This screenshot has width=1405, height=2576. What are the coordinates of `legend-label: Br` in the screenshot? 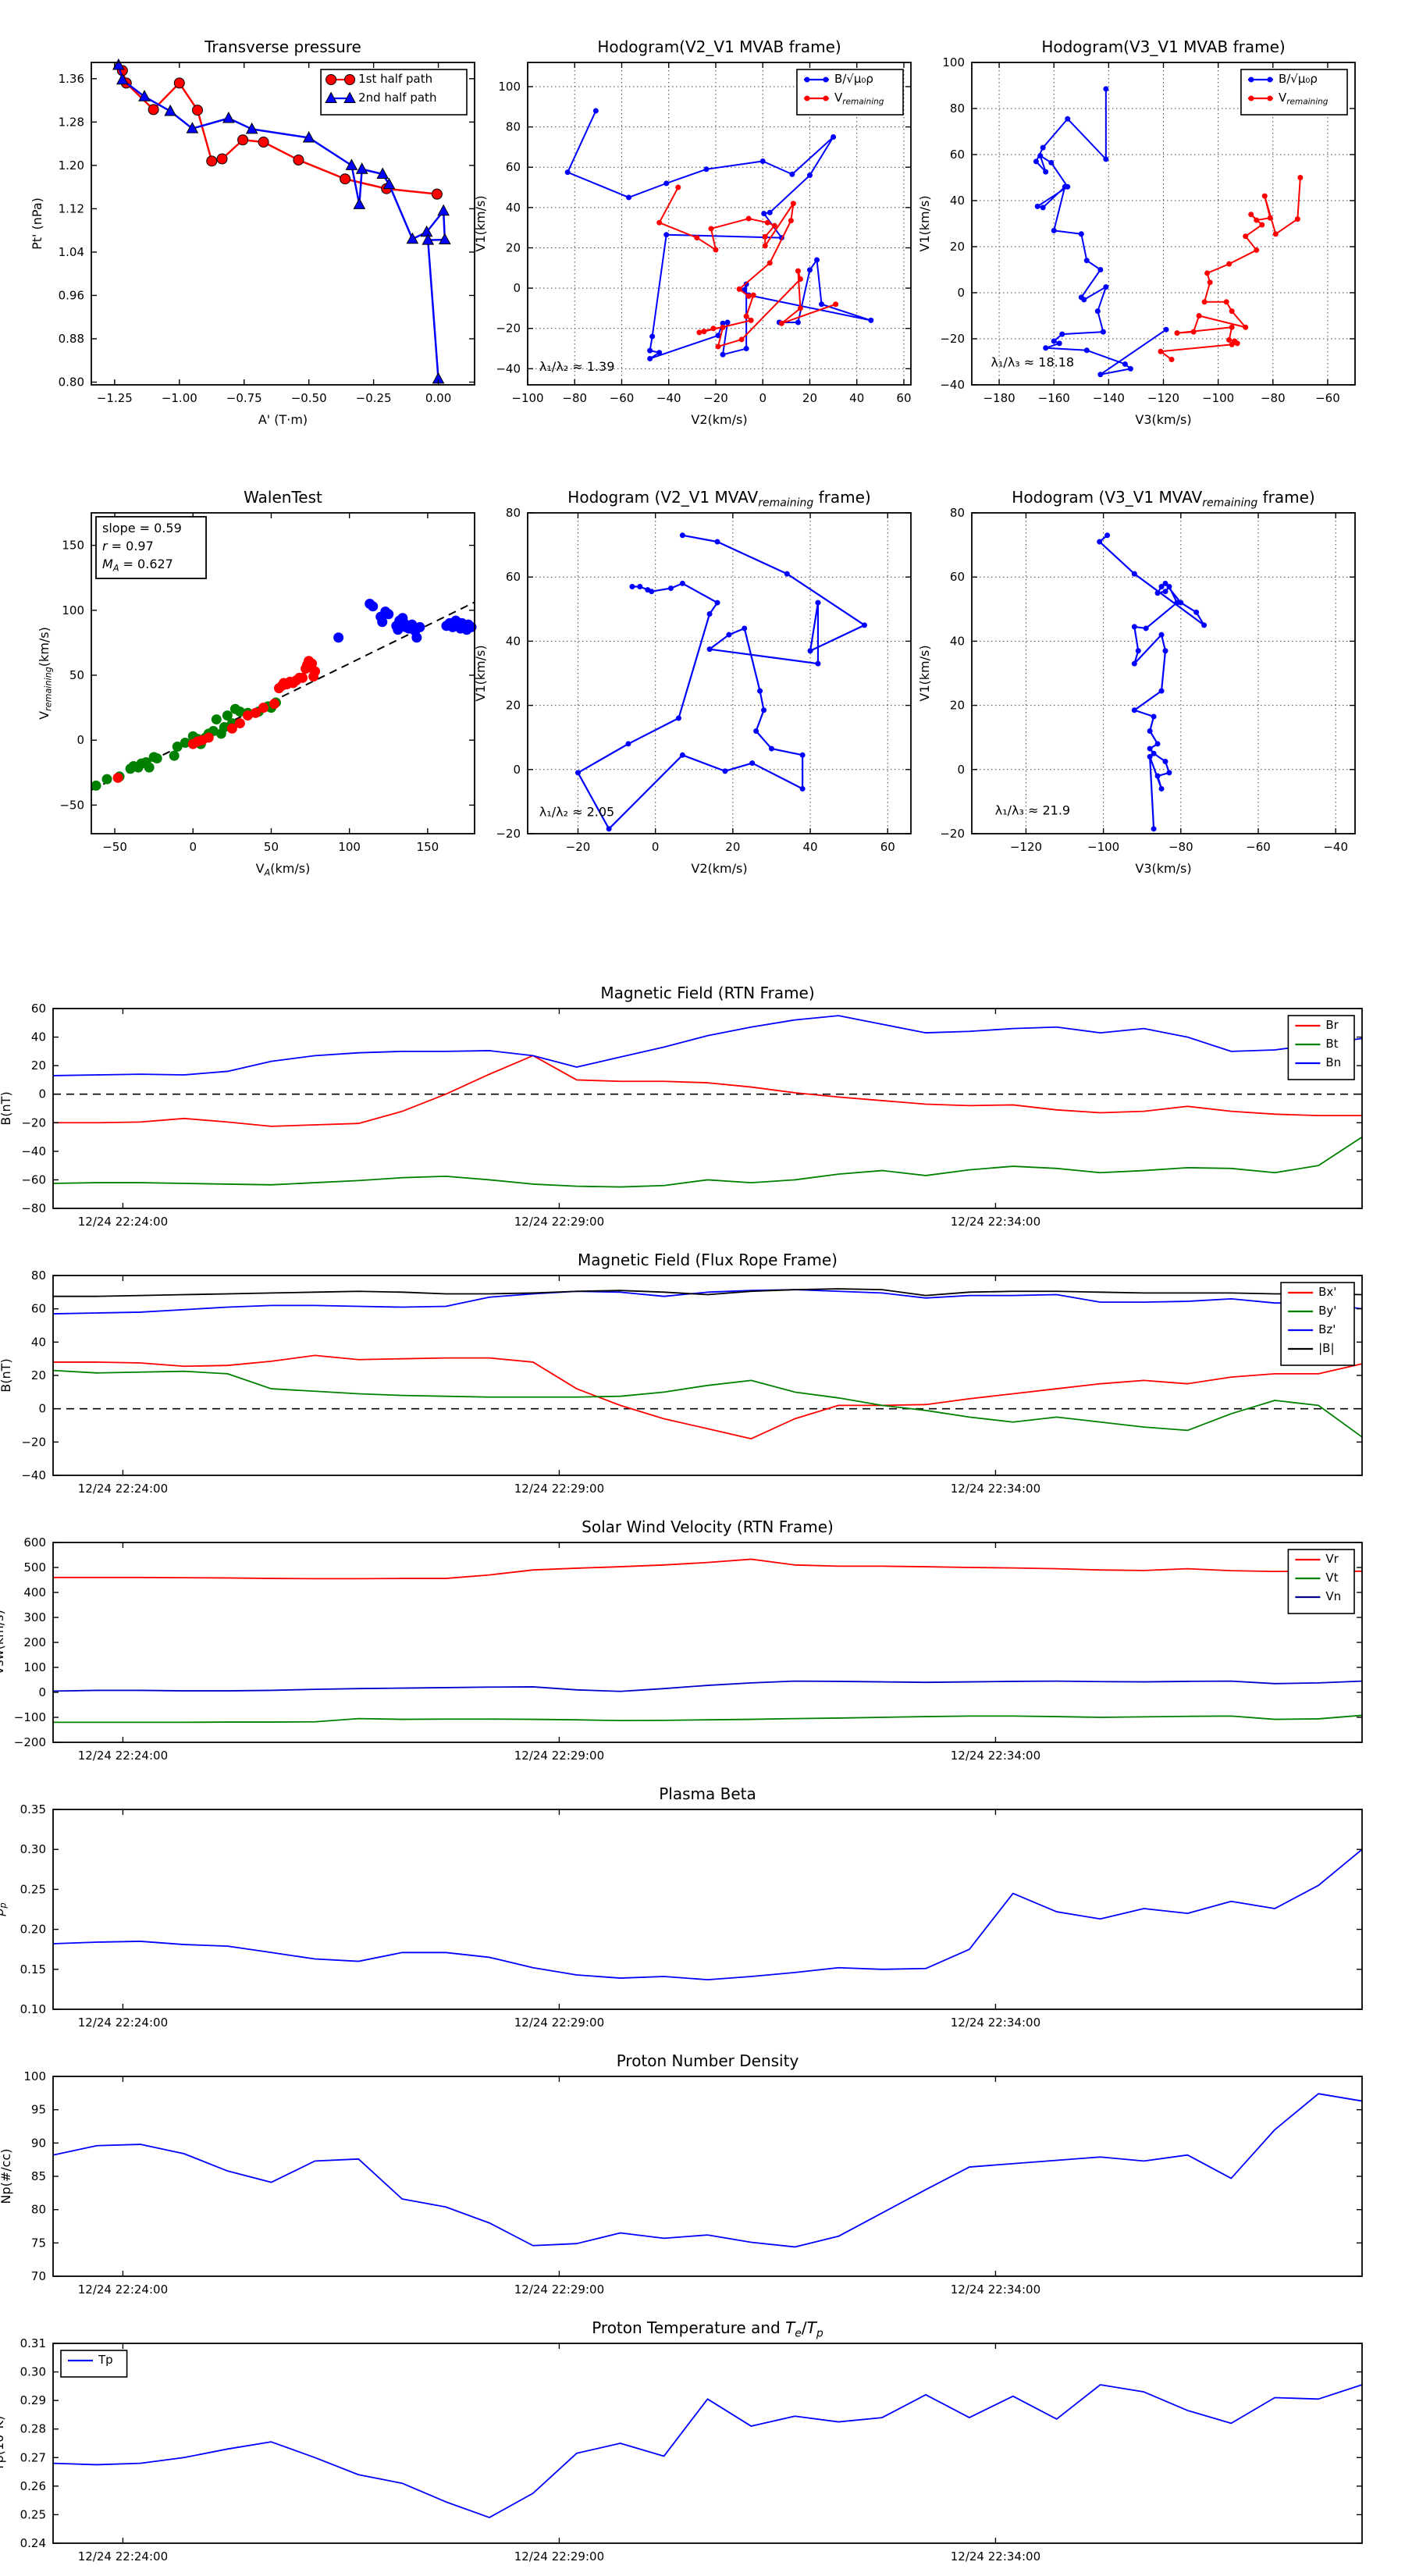 It's located at (1332, 1025).